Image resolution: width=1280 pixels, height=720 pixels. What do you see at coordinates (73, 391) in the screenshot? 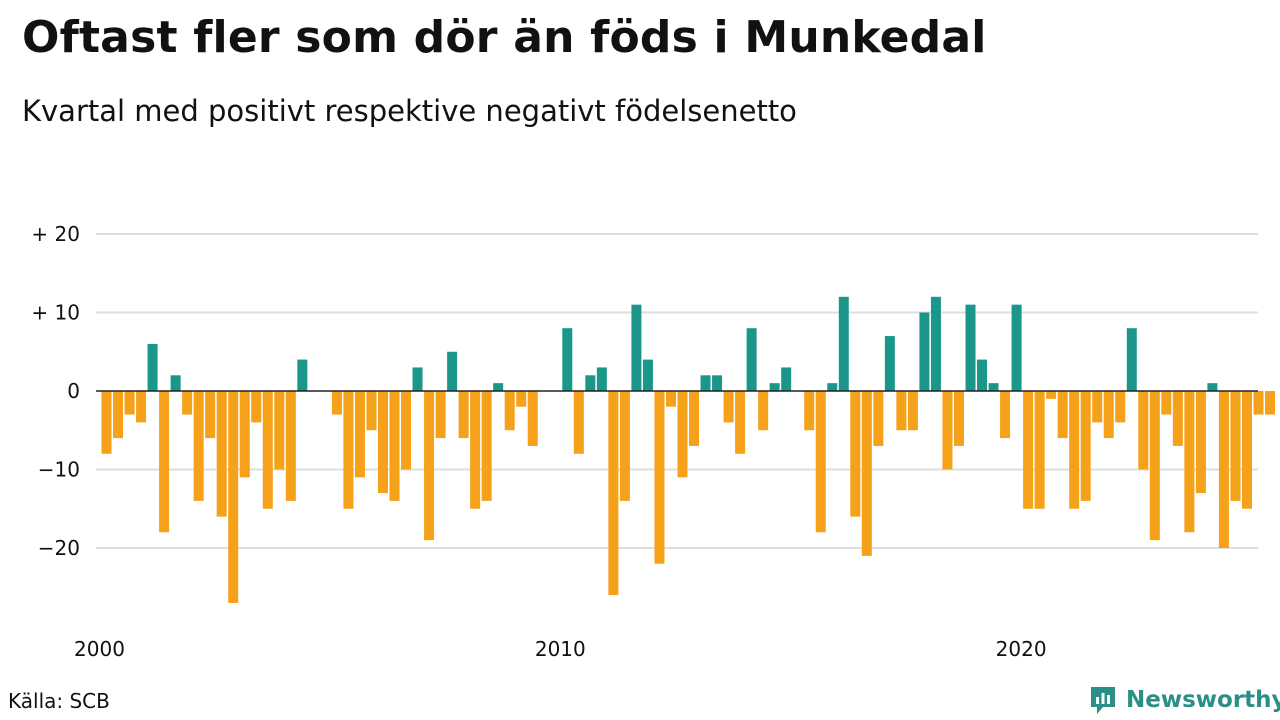
I see `y-tick-label: 0` at bounding box center [73, 391].